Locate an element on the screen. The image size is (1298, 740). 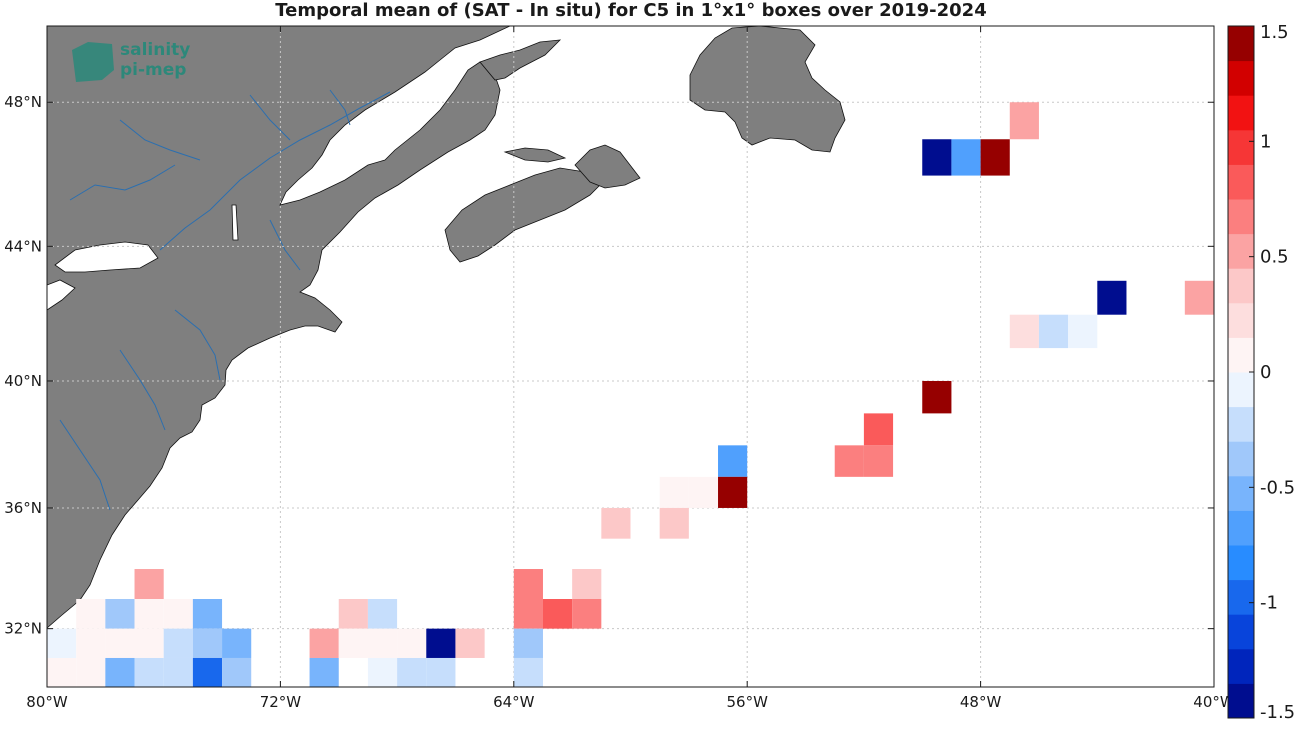
river-e is located at coordinates (197, 345).